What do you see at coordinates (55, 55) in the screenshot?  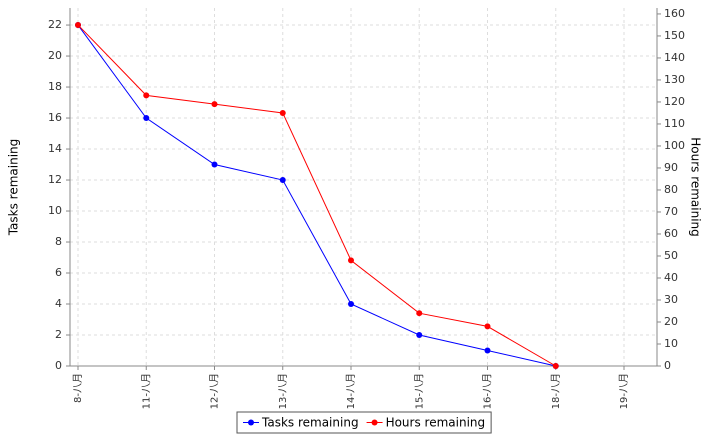 I see `y-tick-label: 20` at bounding box center [55, 55].